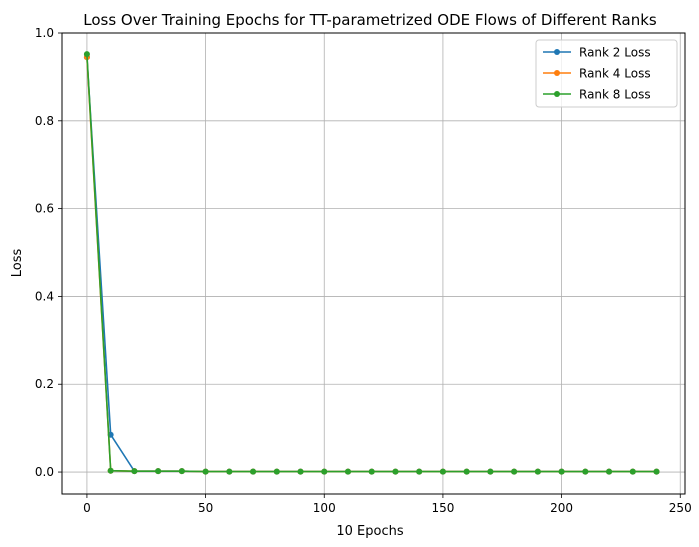 The width and height of the screenshot is (699, 547). I want to click on y-tick-label: 0.8, so click(44, 121).